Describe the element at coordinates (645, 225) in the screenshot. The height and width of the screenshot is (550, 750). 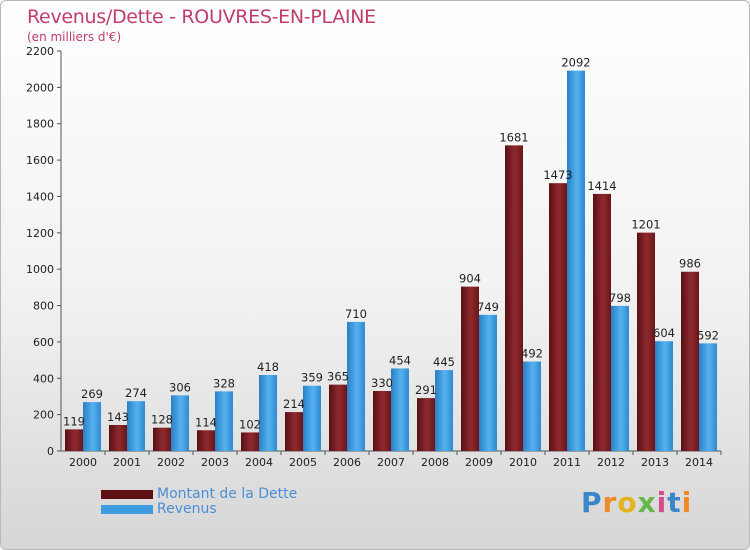
I see `data-label-dette: 1201` at that location.